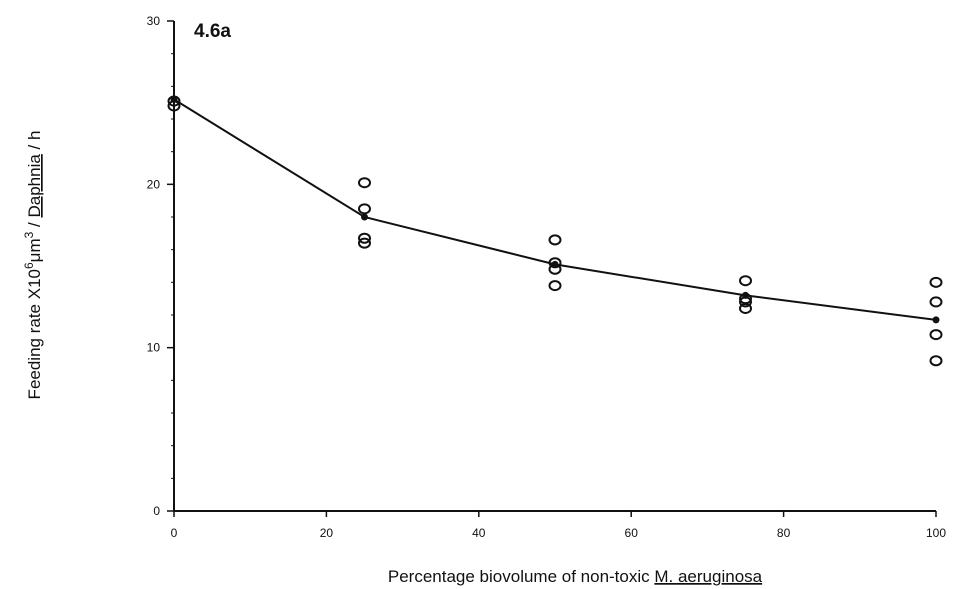 The height and width of the screenshot is (589, 955). What do you see at coordinates (327, 533) in the screenshot?
I see `x-tick-label: 20` at bounding box center [327, 533].